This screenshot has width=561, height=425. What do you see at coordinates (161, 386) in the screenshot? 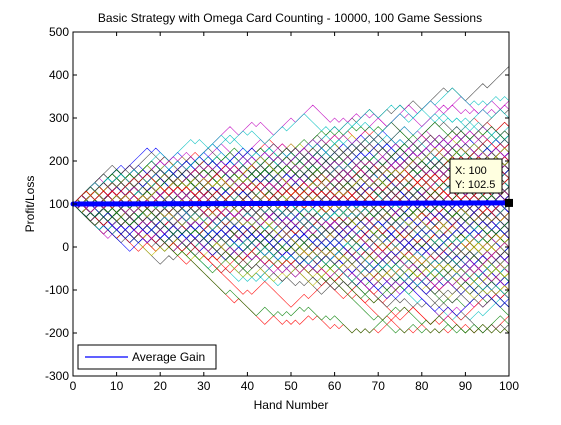
I see `x-tick-label: 20` at bounding box center [161, 386].